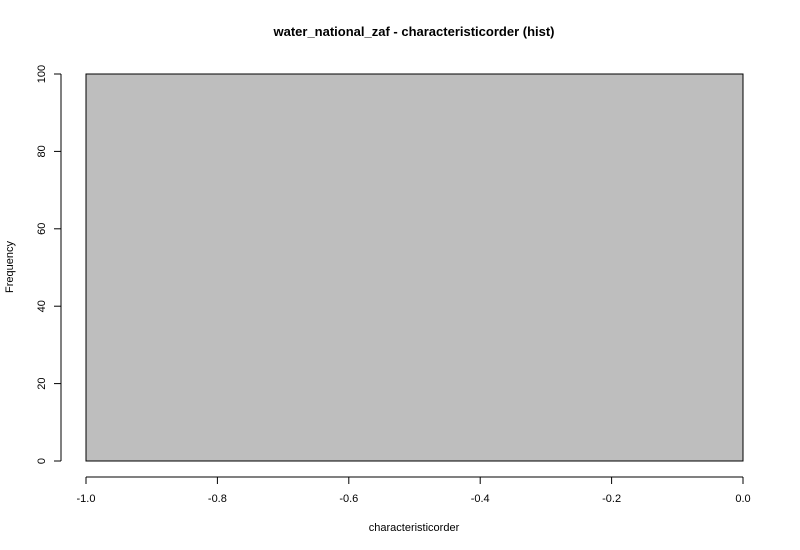  What do you see at coordinates (742, 499) in the screenshot?
I see `x-tick-label: 0.0` at bounding box center [742, 499].